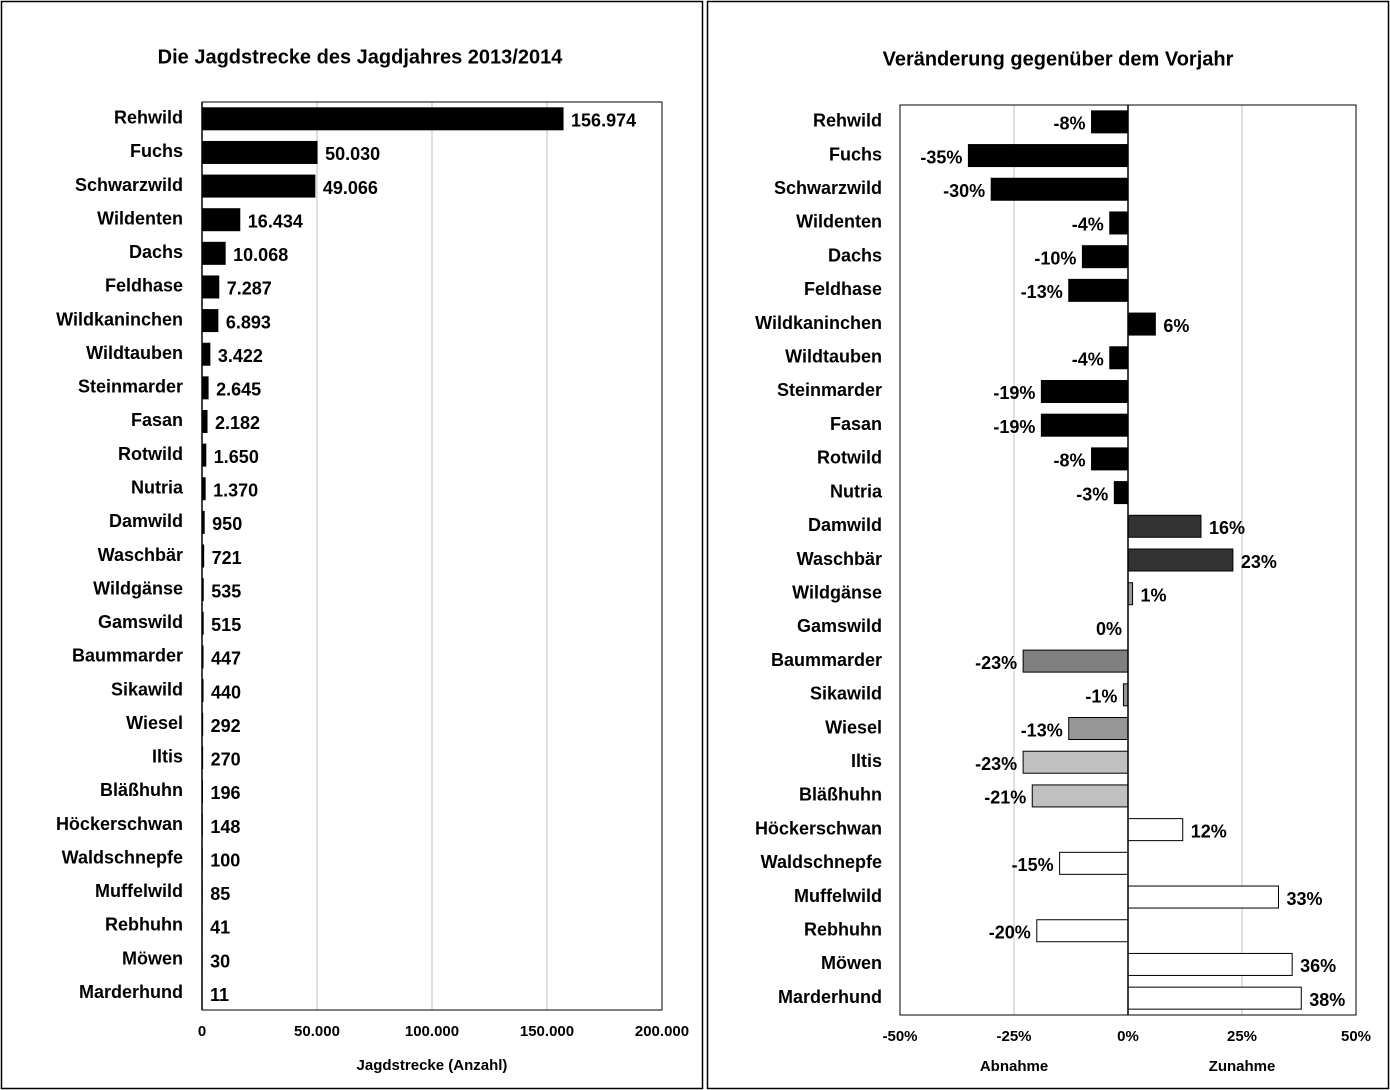  What do you see at coordinates (941, 157) in the screenshot?
I see `data-label: -35%` at bounding box center [941, 157].